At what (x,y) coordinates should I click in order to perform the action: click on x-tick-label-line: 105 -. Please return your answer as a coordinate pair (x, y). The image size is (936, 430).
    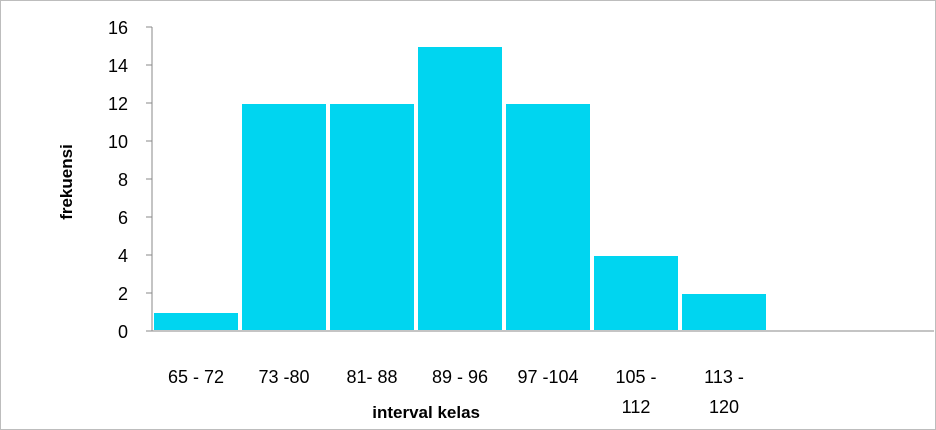
    Looking at the image, I should click on (635, 377).